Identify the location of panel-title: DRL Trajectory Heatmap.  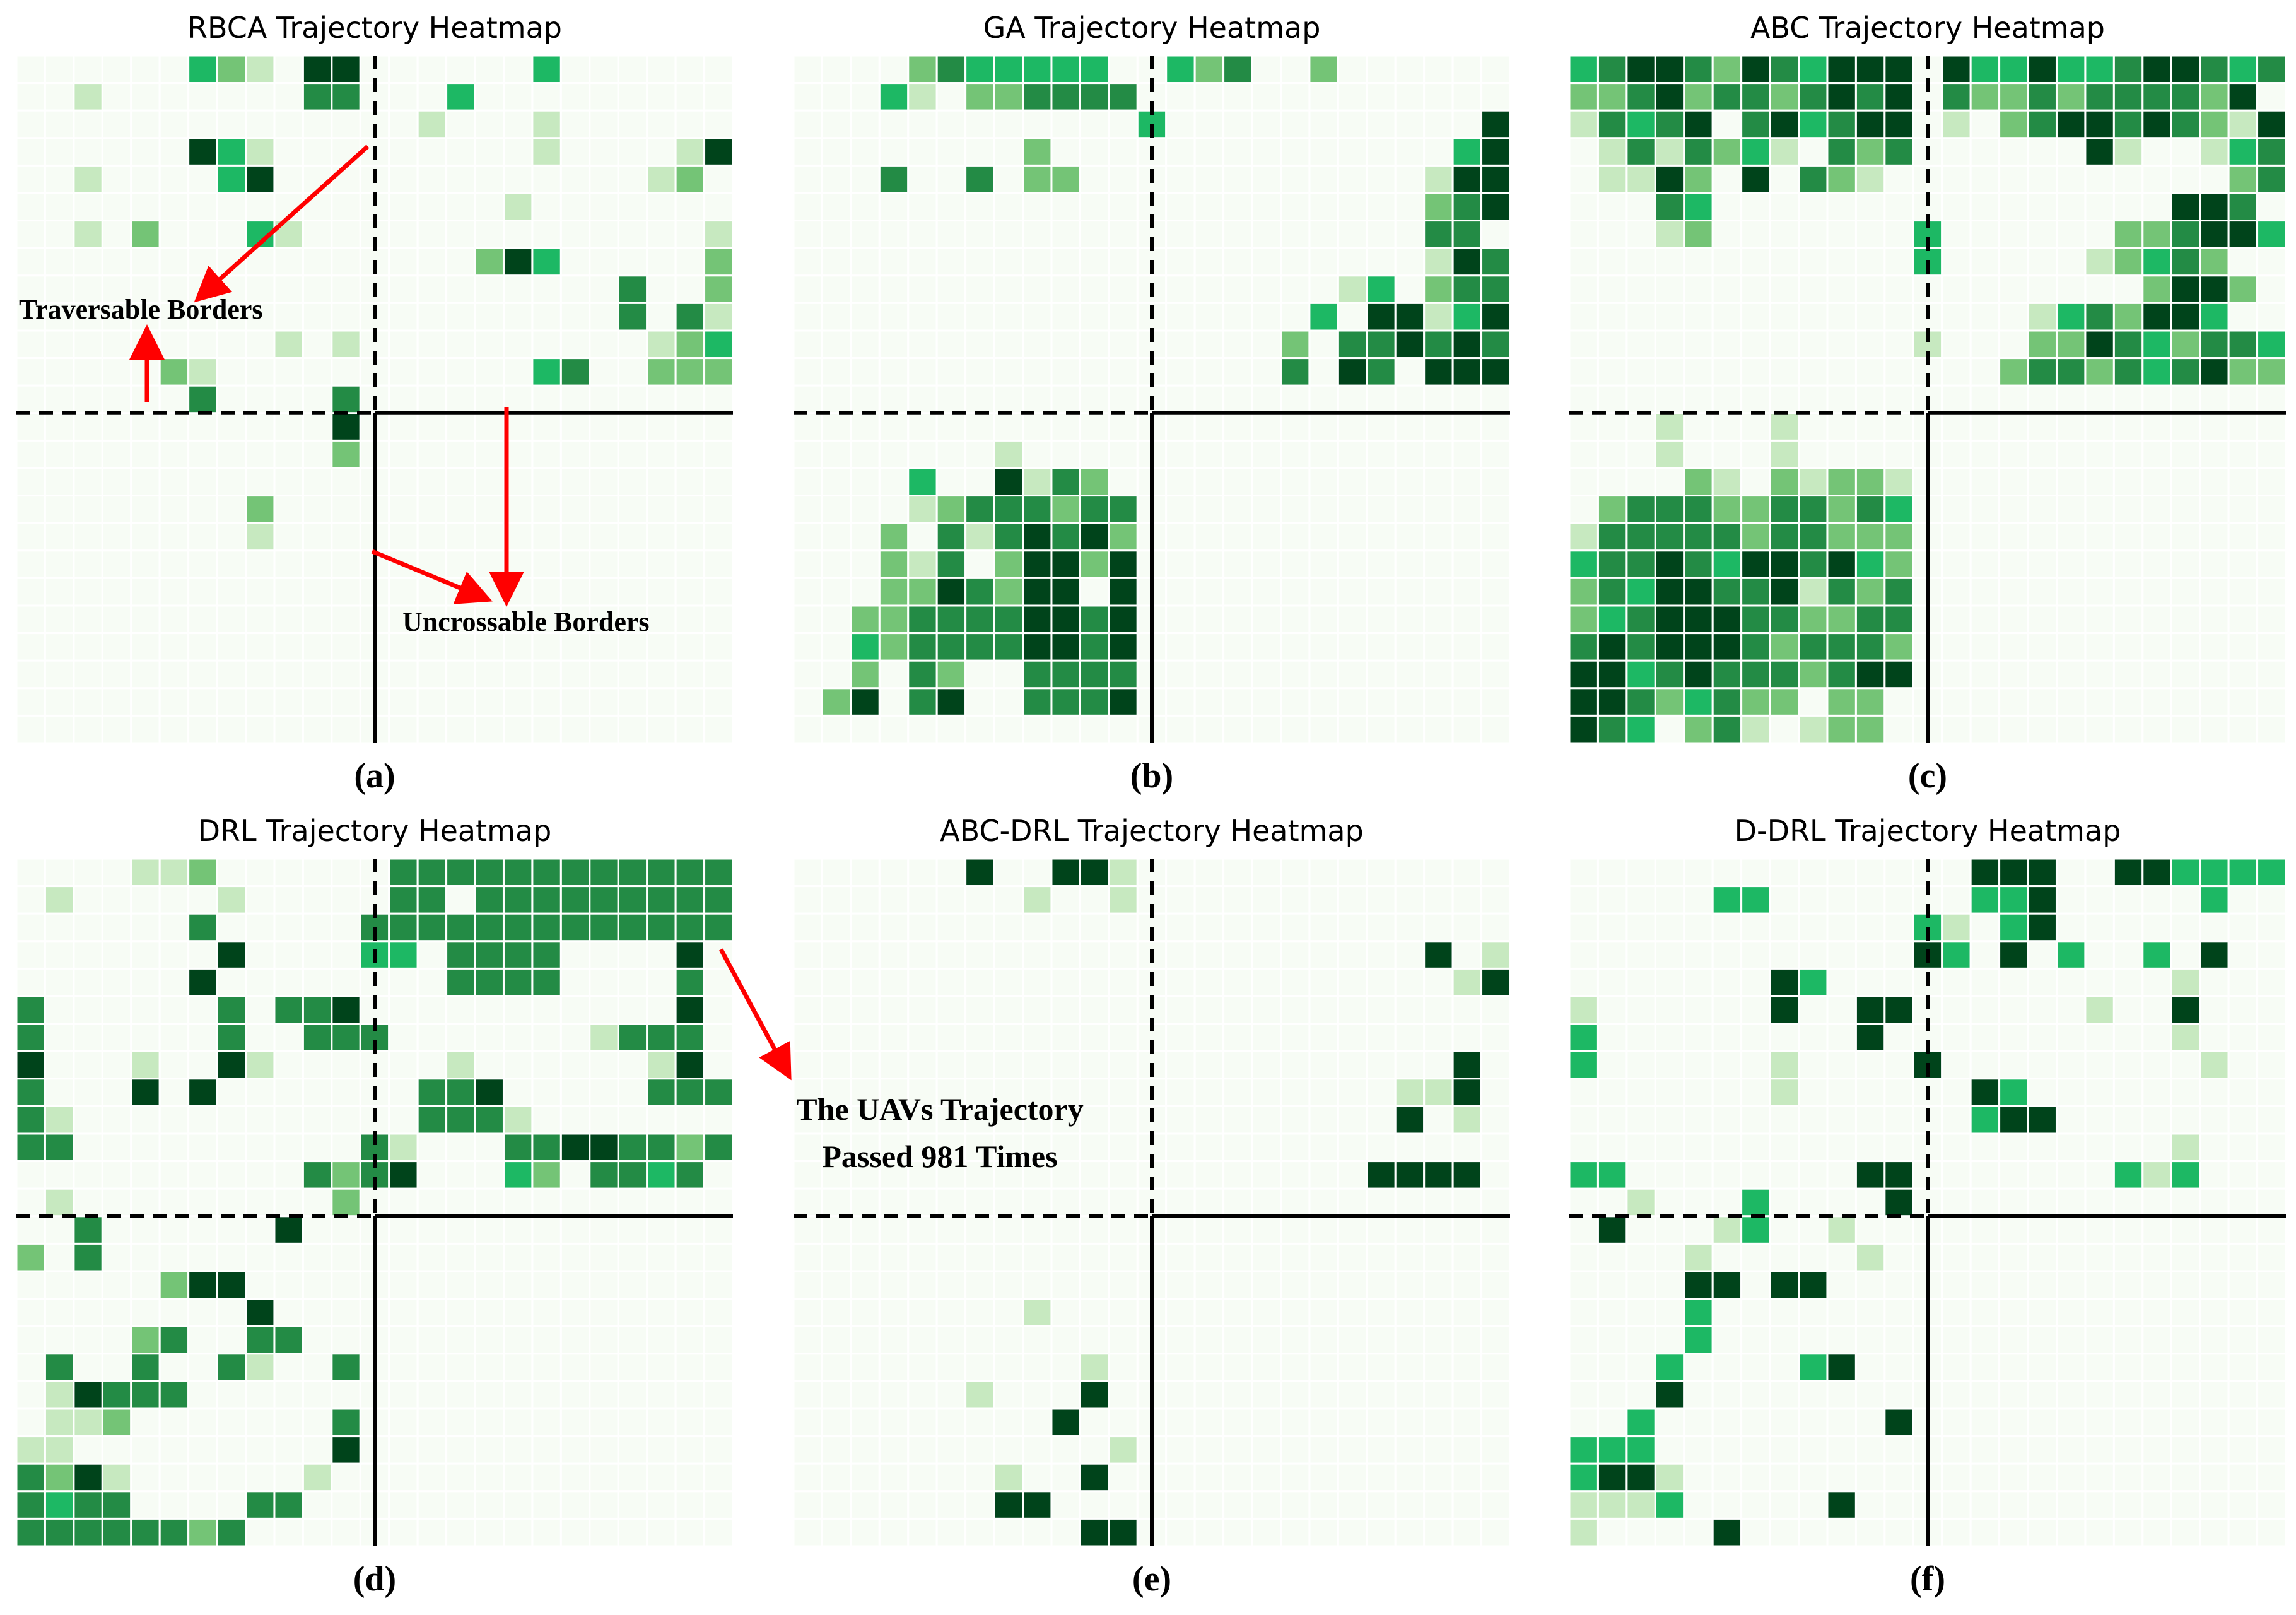
(375, 831).